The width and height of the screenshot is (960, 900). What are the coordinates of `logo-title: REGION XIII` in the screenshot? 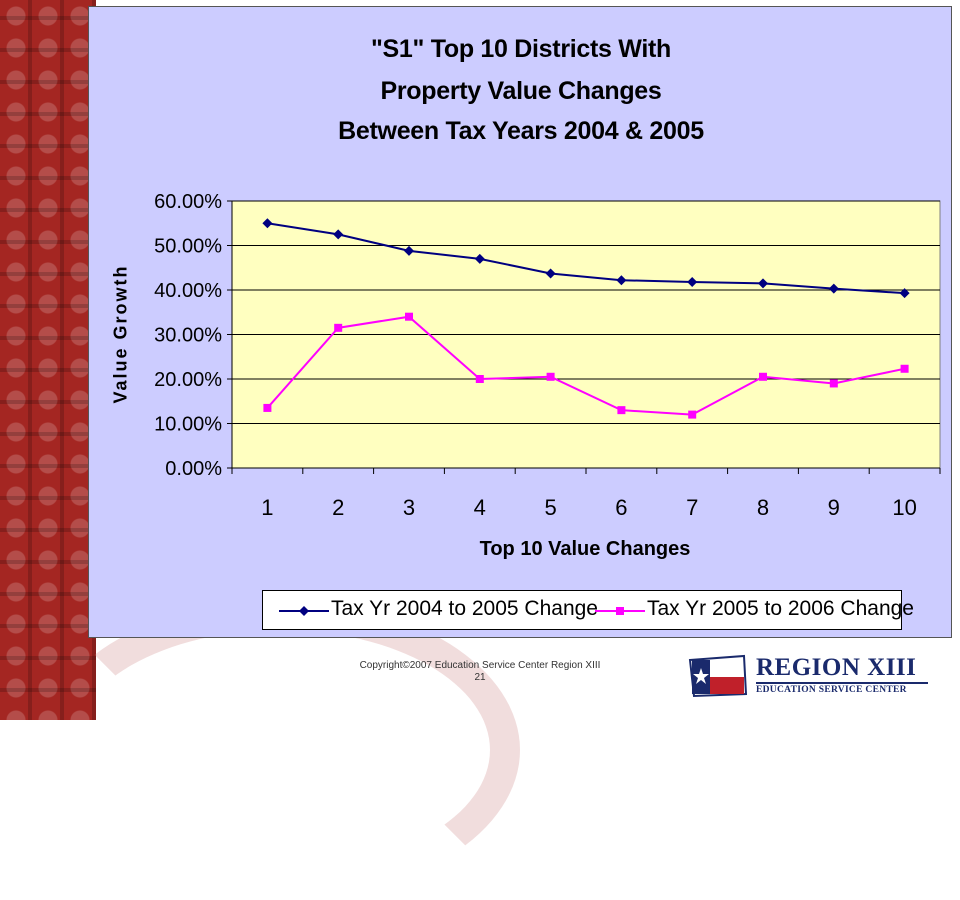 It's located at (836, 667).